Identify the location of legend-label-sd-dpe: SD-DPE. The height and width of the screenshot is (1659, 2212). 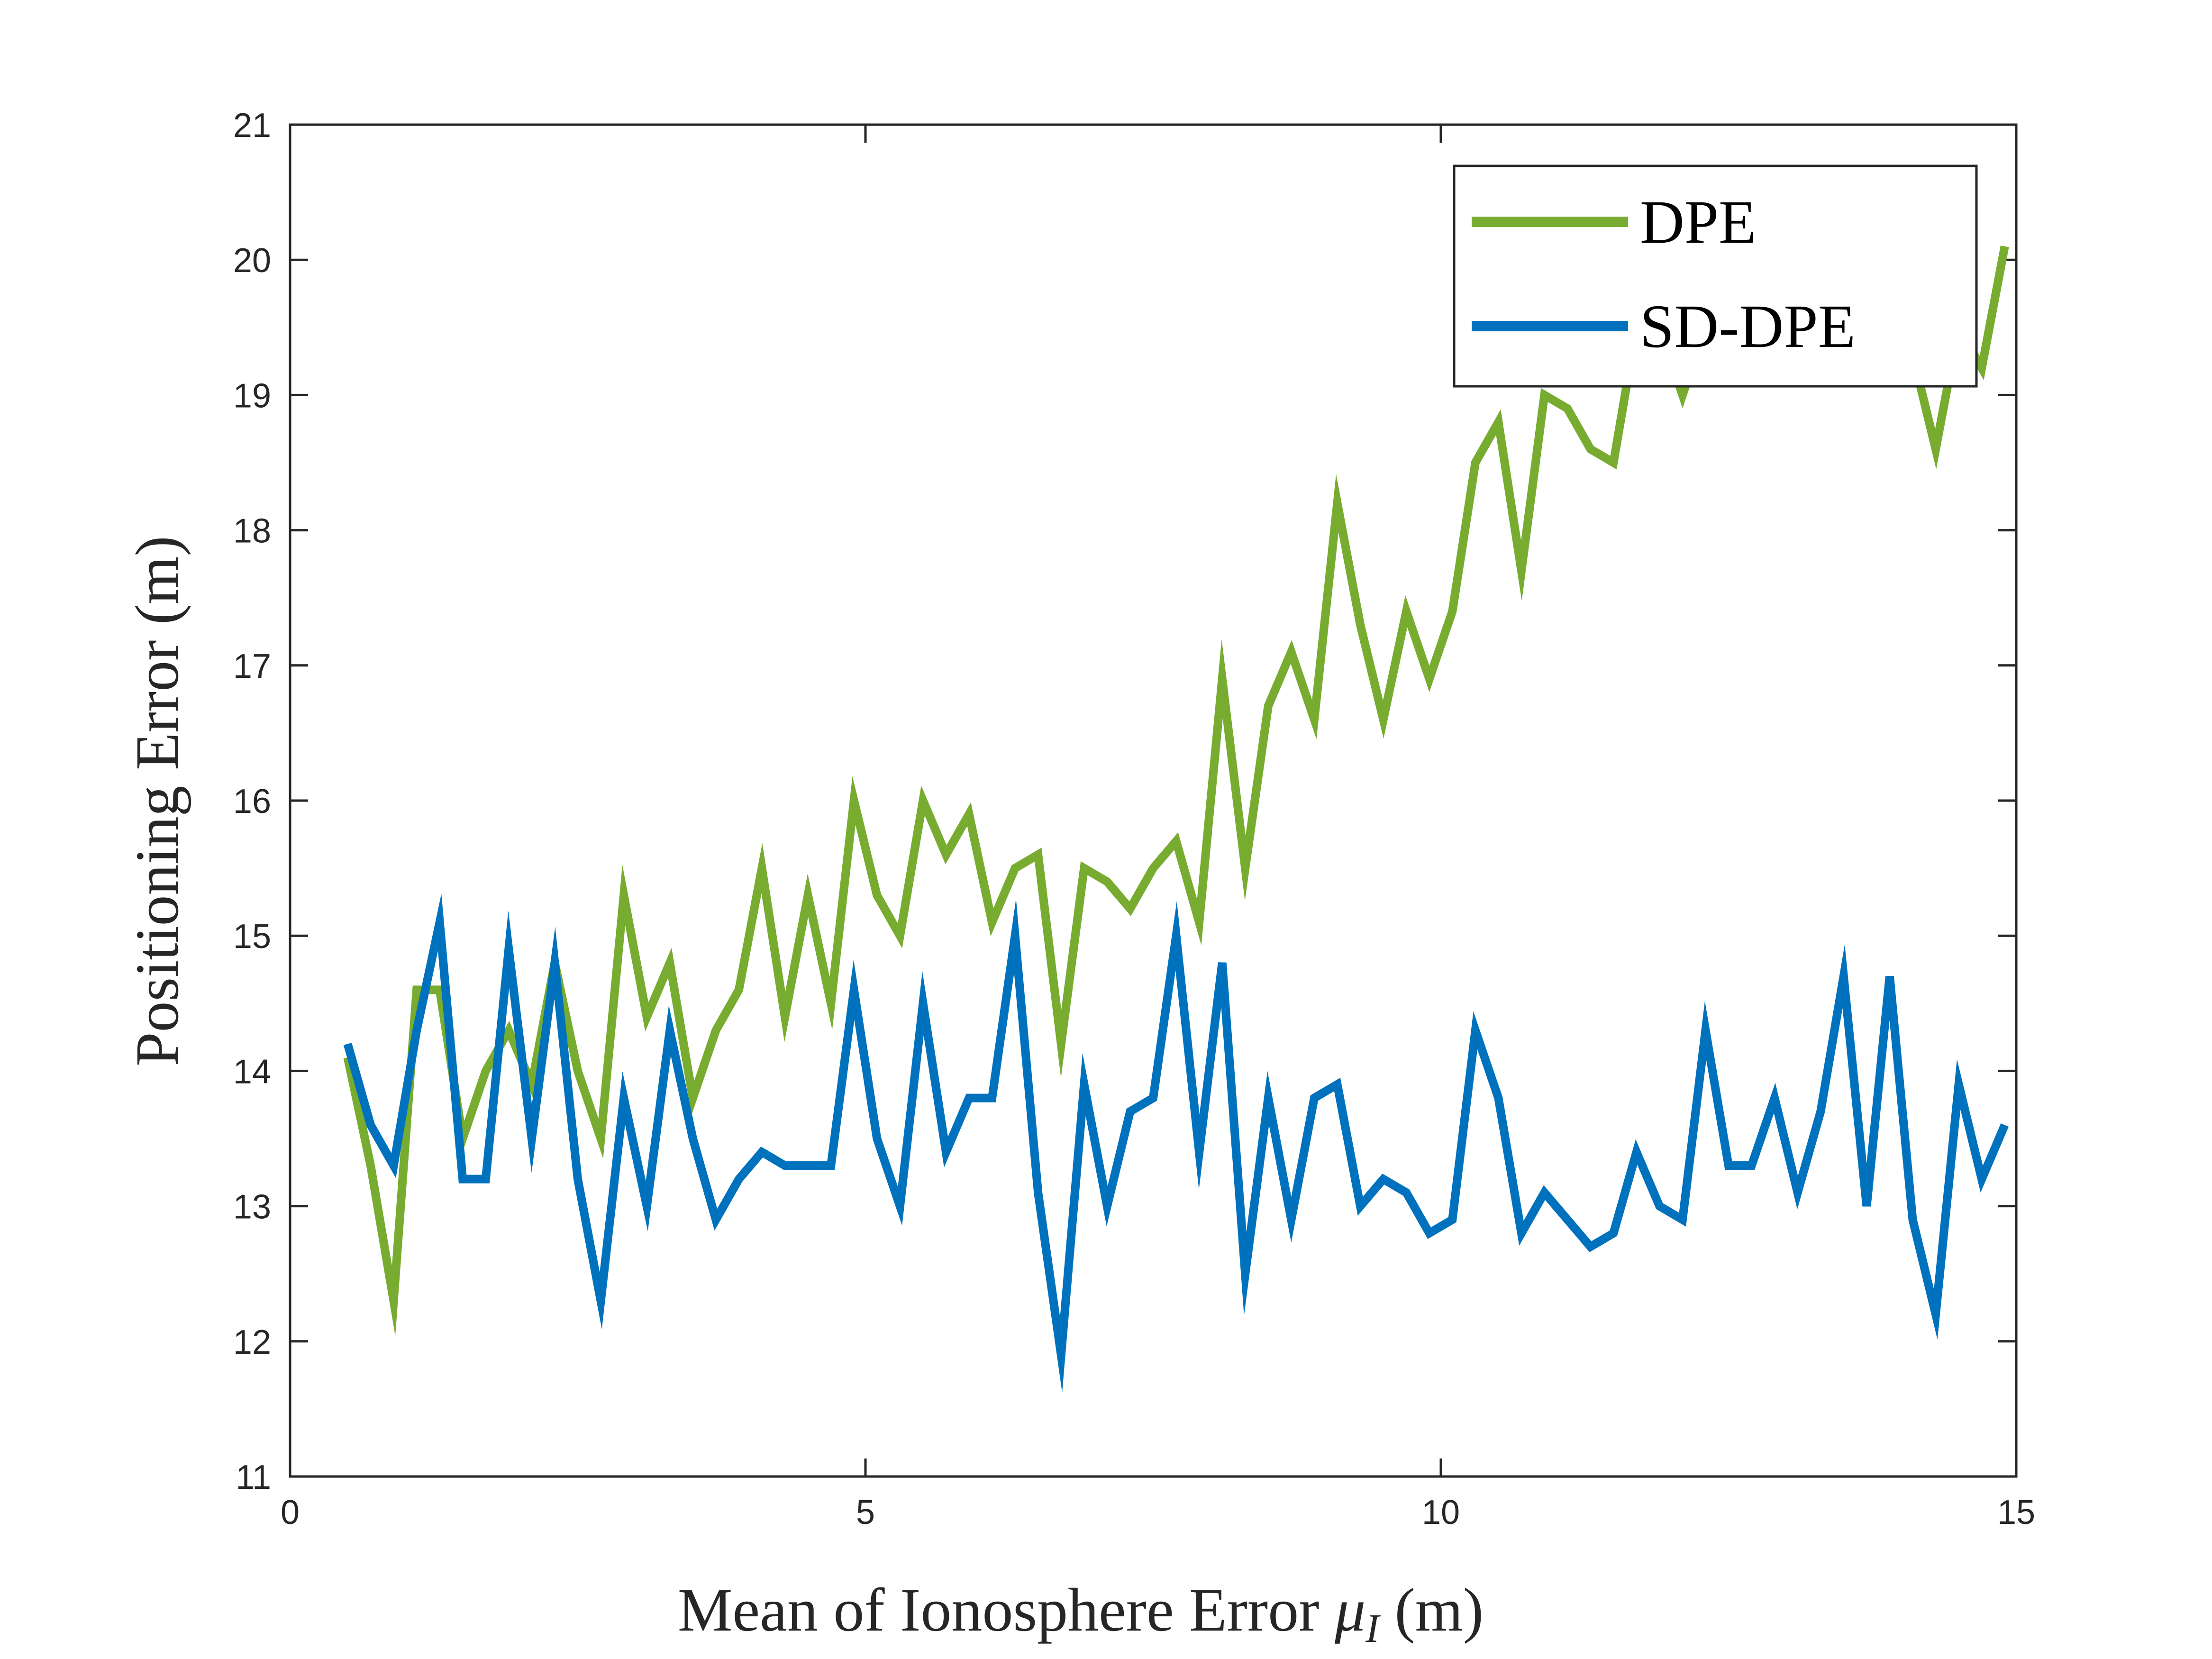
(1748, 326).